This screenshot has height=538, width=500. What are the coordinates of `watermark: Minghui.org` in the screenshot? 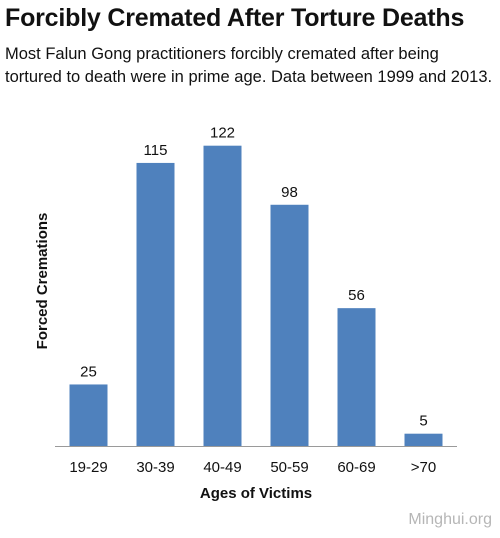 It's located at (450, 519).